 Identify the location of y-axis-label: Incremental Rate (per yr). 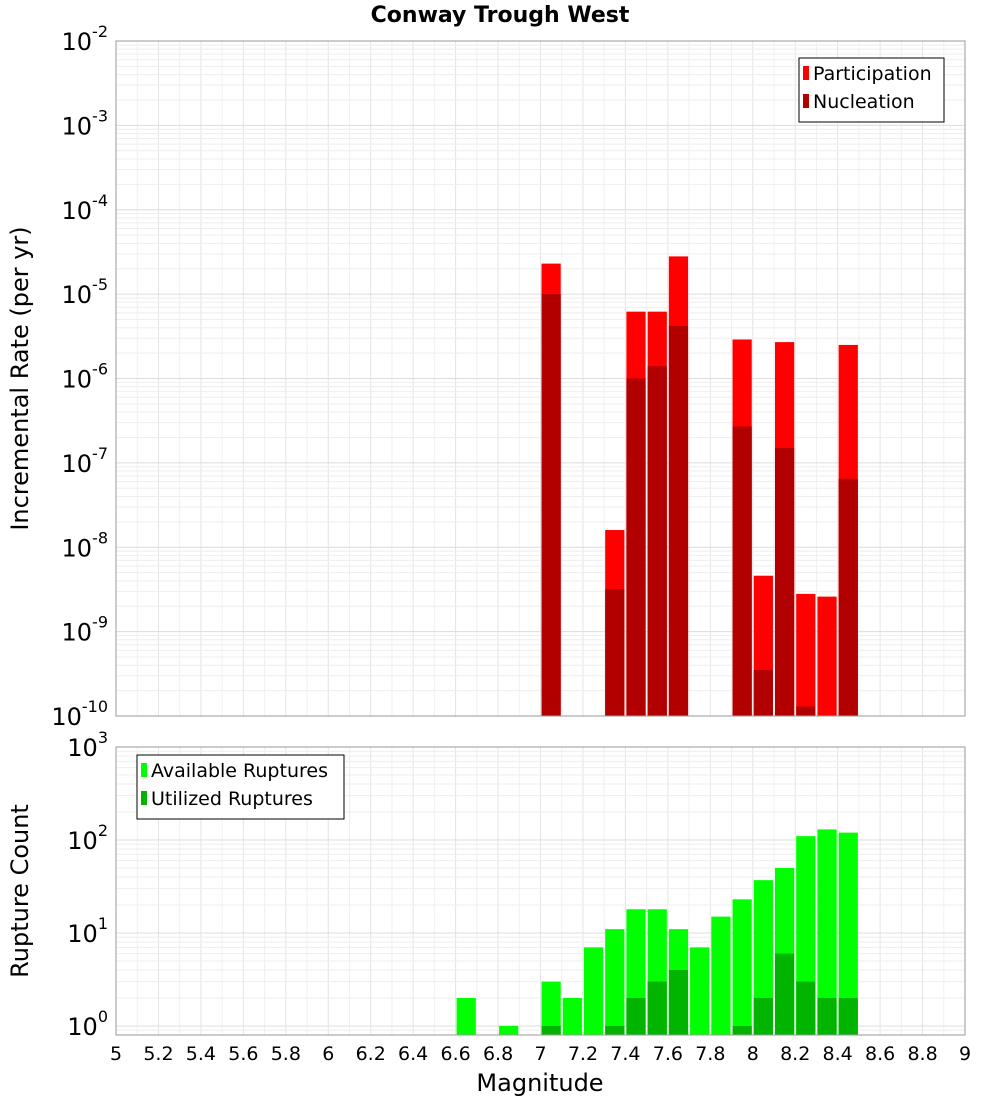
(20, 378).